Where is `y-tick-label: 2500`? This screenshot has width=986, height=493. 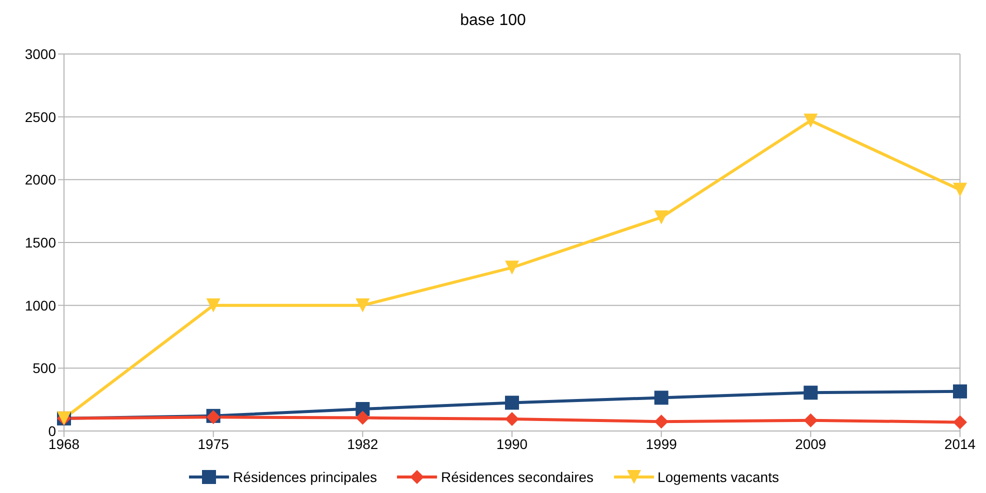
y-tick-label: 2500 is located at coordinates (40, 116).